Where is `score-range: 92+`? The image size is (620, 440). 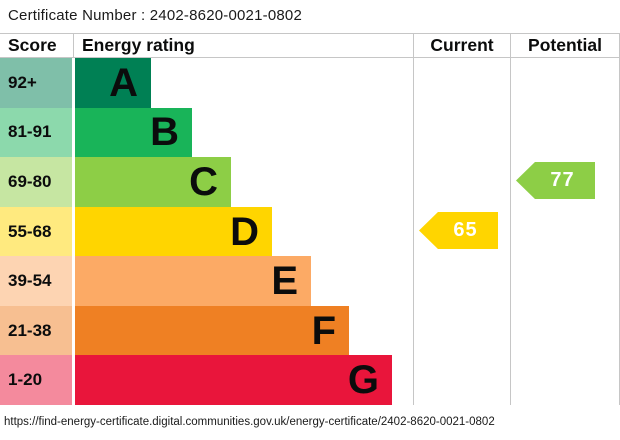 score-range: 92+ is located at coordinates (36, 83).